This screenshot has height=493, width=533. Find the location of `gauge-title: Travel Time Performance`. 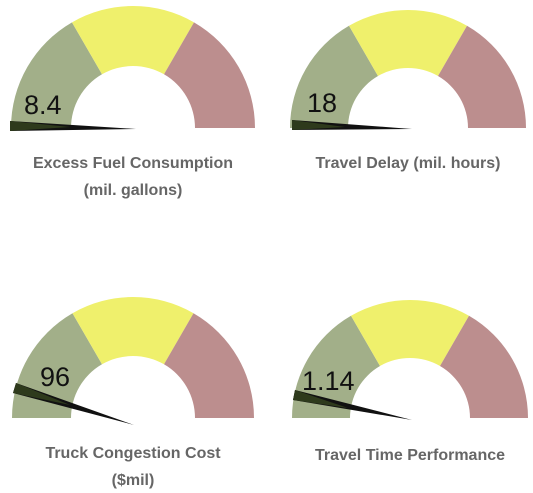

gauge-title: Travel Time Performance is located at coordinates (410, 455).